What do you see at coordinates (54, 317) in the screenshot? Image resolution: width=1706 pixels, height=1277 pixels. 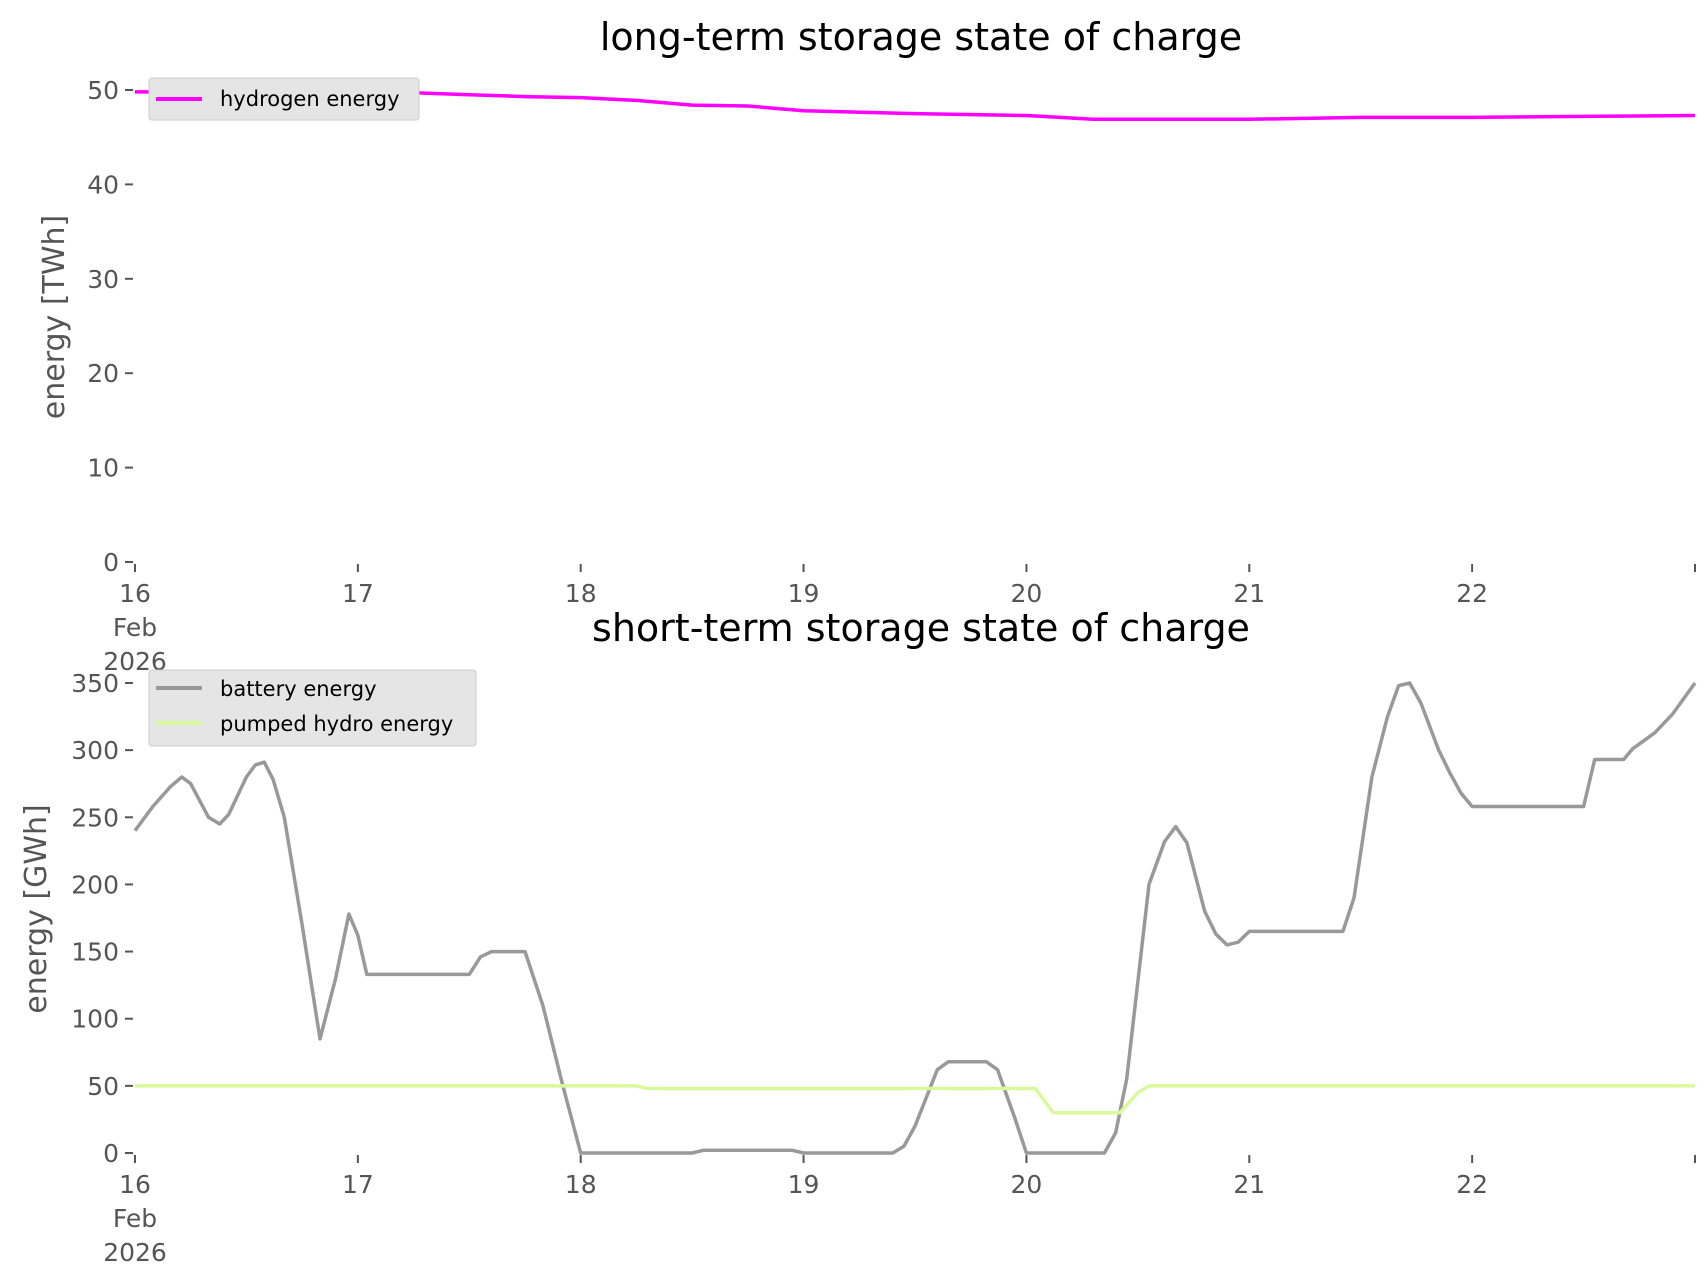 I see `top-y-axis-label: energy [TWh]` at bounding box center [54, 317].